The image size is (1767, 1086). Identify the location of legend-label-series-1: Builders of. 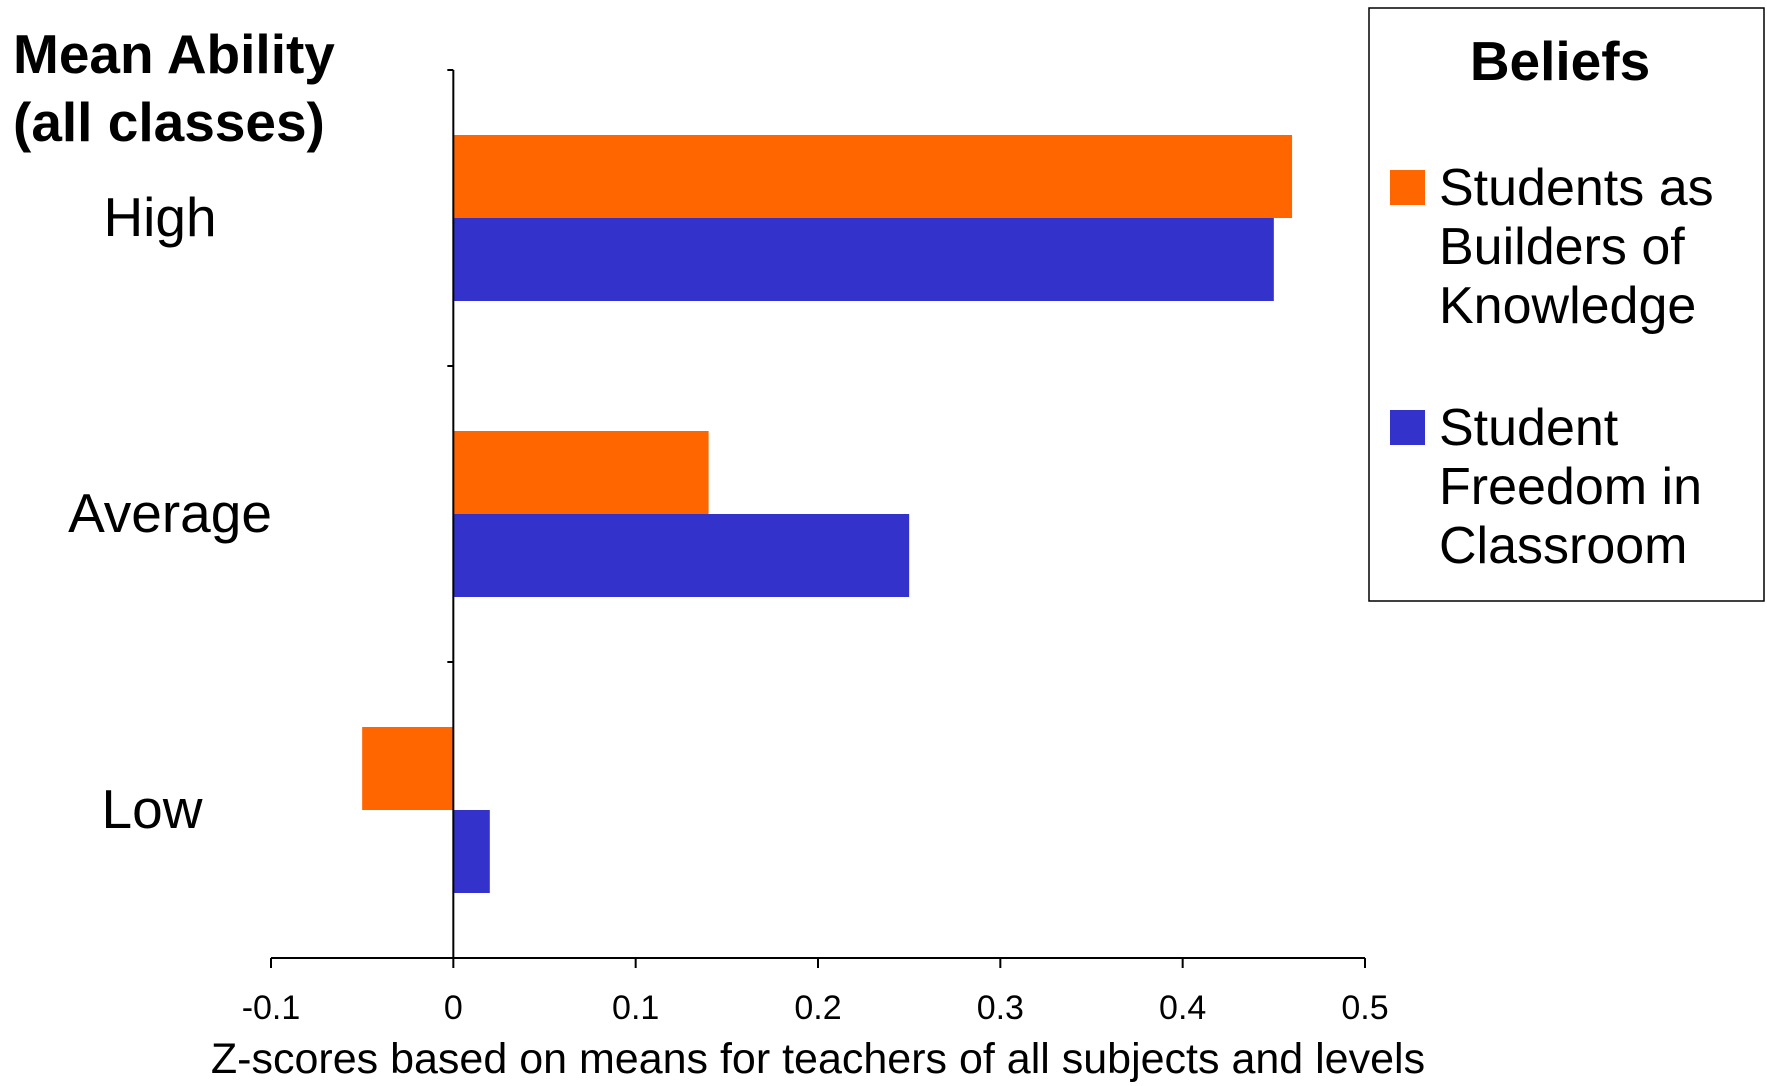
(1562, 247).